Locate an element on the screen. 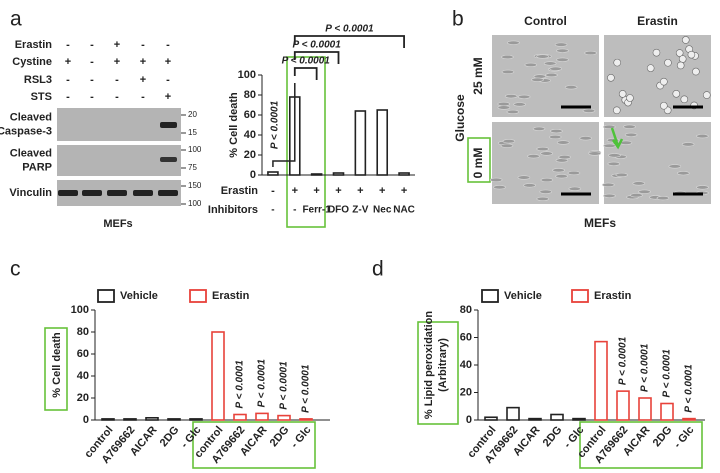 This screenshot has width=720, height=473. condition-label: Cystine is located at coordinates (32, 62).